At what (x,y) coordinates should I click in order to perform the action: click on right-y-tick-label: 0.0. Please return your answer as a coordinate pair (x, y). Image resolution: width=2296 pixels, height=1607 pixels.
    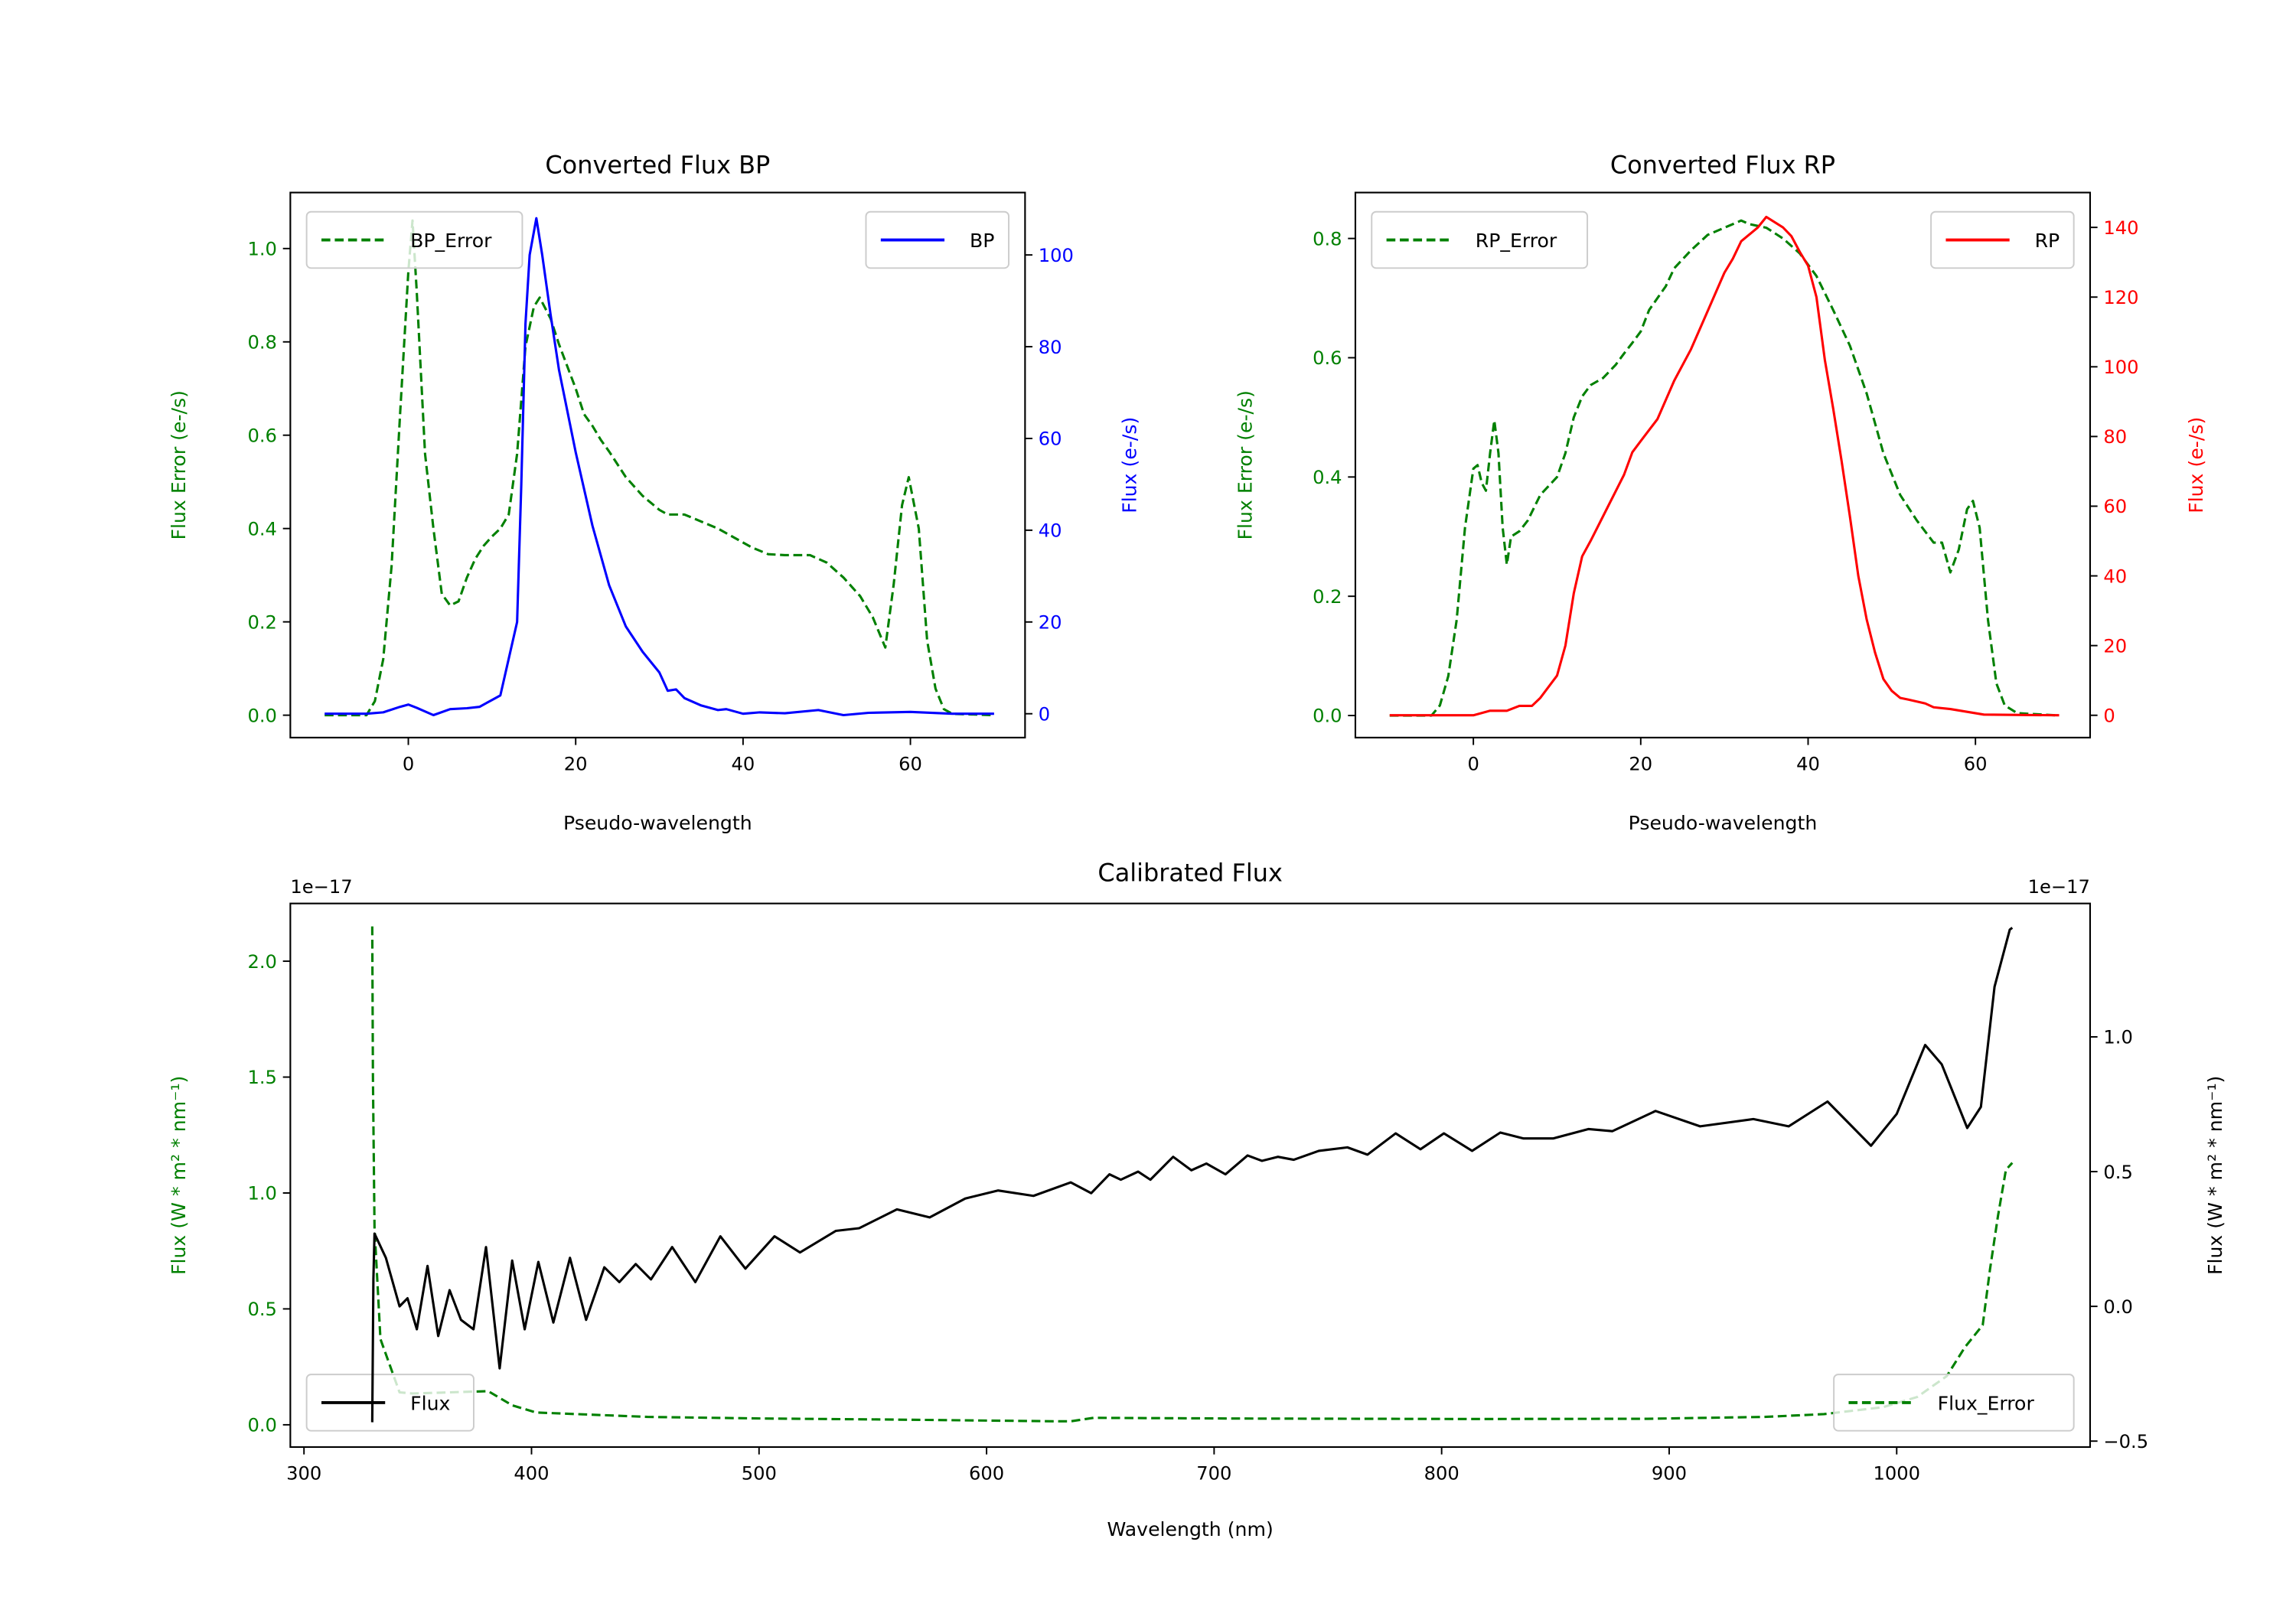
    Looking at the image, I should click on (2117, 1307).